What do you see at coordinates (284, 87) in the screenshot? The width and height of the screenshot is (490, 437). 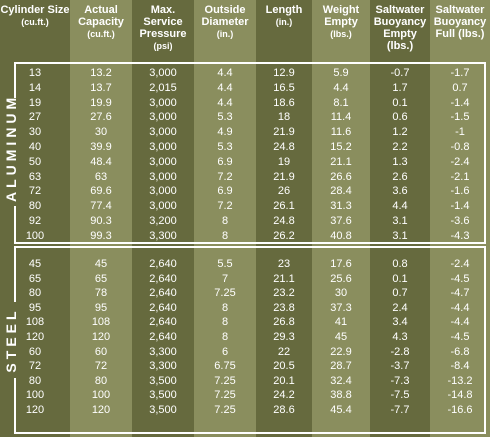 I see `table-cell: 16.5` at bounding box center [284, 87].